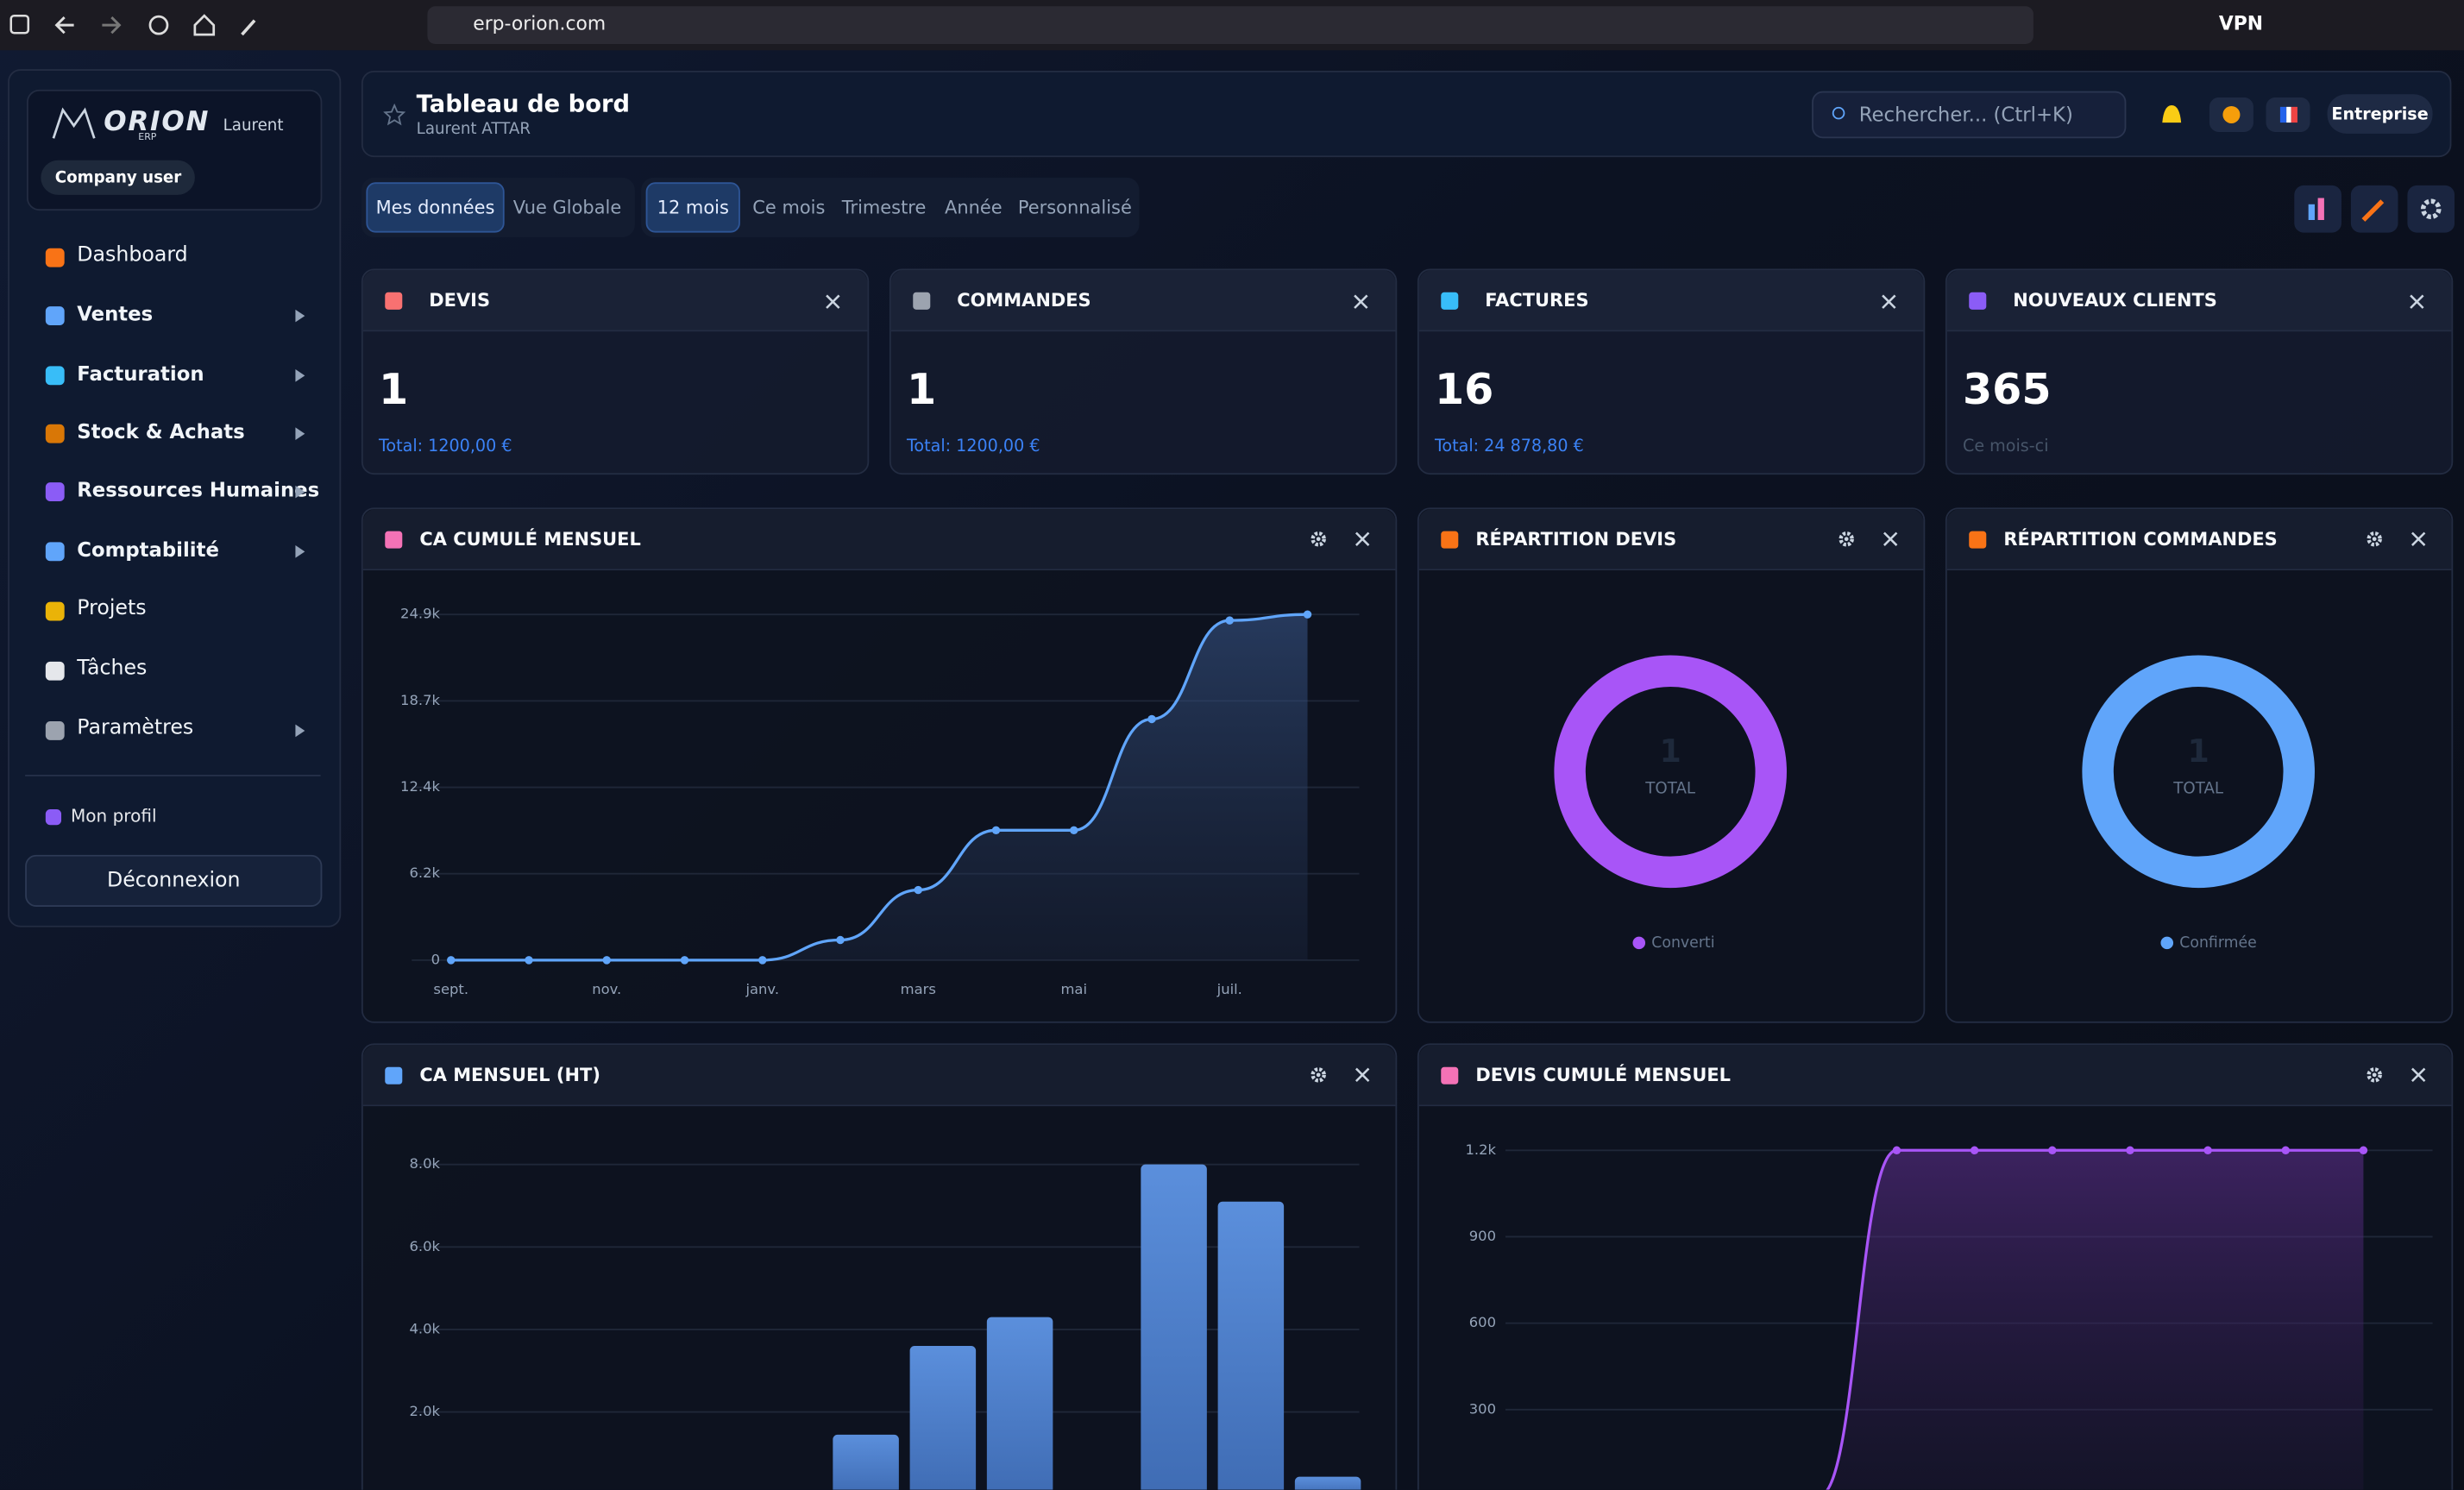 This screenshot has width=2464, height=1490. What do you see at coordinates (1481, 1149) in the screenshot?
I see `y-tick-label: 1.2k` at bounding box center [1481, 1149].